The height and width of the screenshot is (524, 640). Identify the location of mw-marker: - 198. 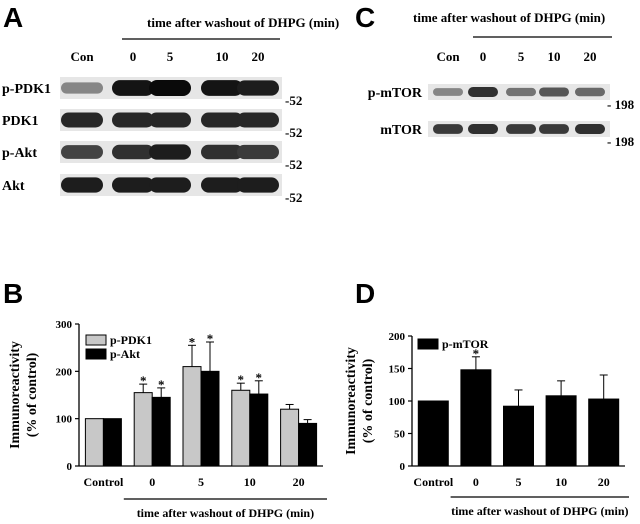
(621, 104).